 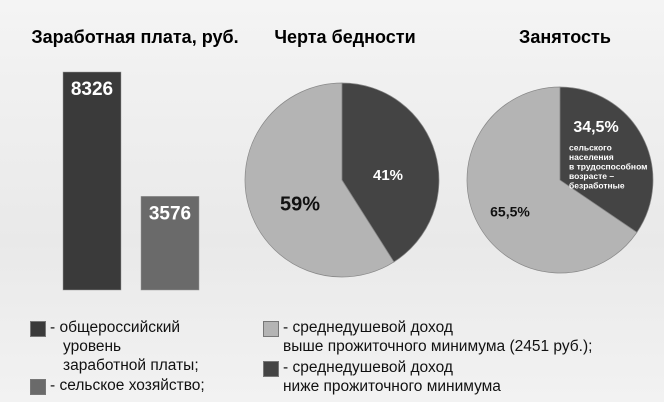 What do you see at coordinates (170, 213) in the screenshot?
I see `bar-value-label: 3576` at bounding box center [170, 213].